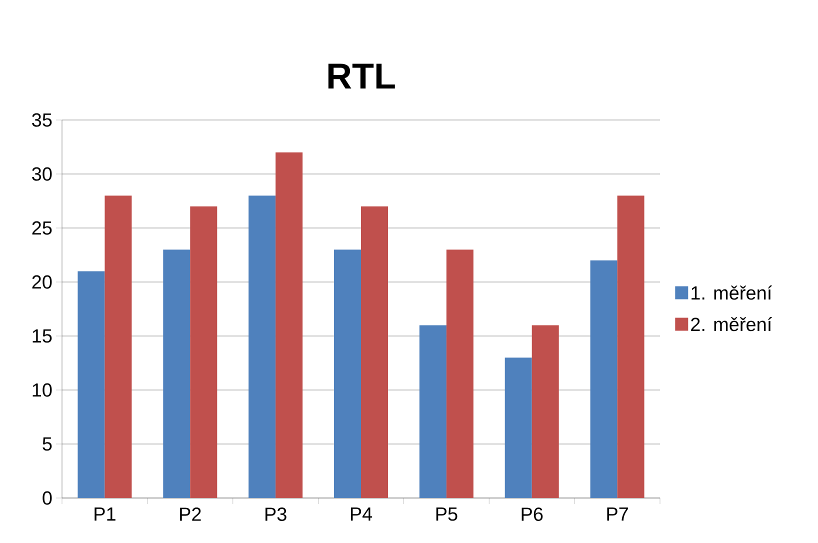  Describe the element at coordinates (42, 390) in the screenshot. I see `y-tick-label: 10` at that location.